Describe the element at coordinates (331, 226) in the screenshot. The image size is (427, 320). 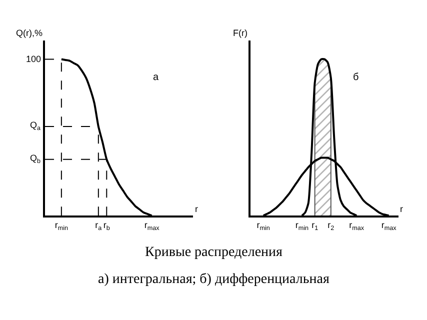
I see `x-tick-label: r$_{2}$` at that location.